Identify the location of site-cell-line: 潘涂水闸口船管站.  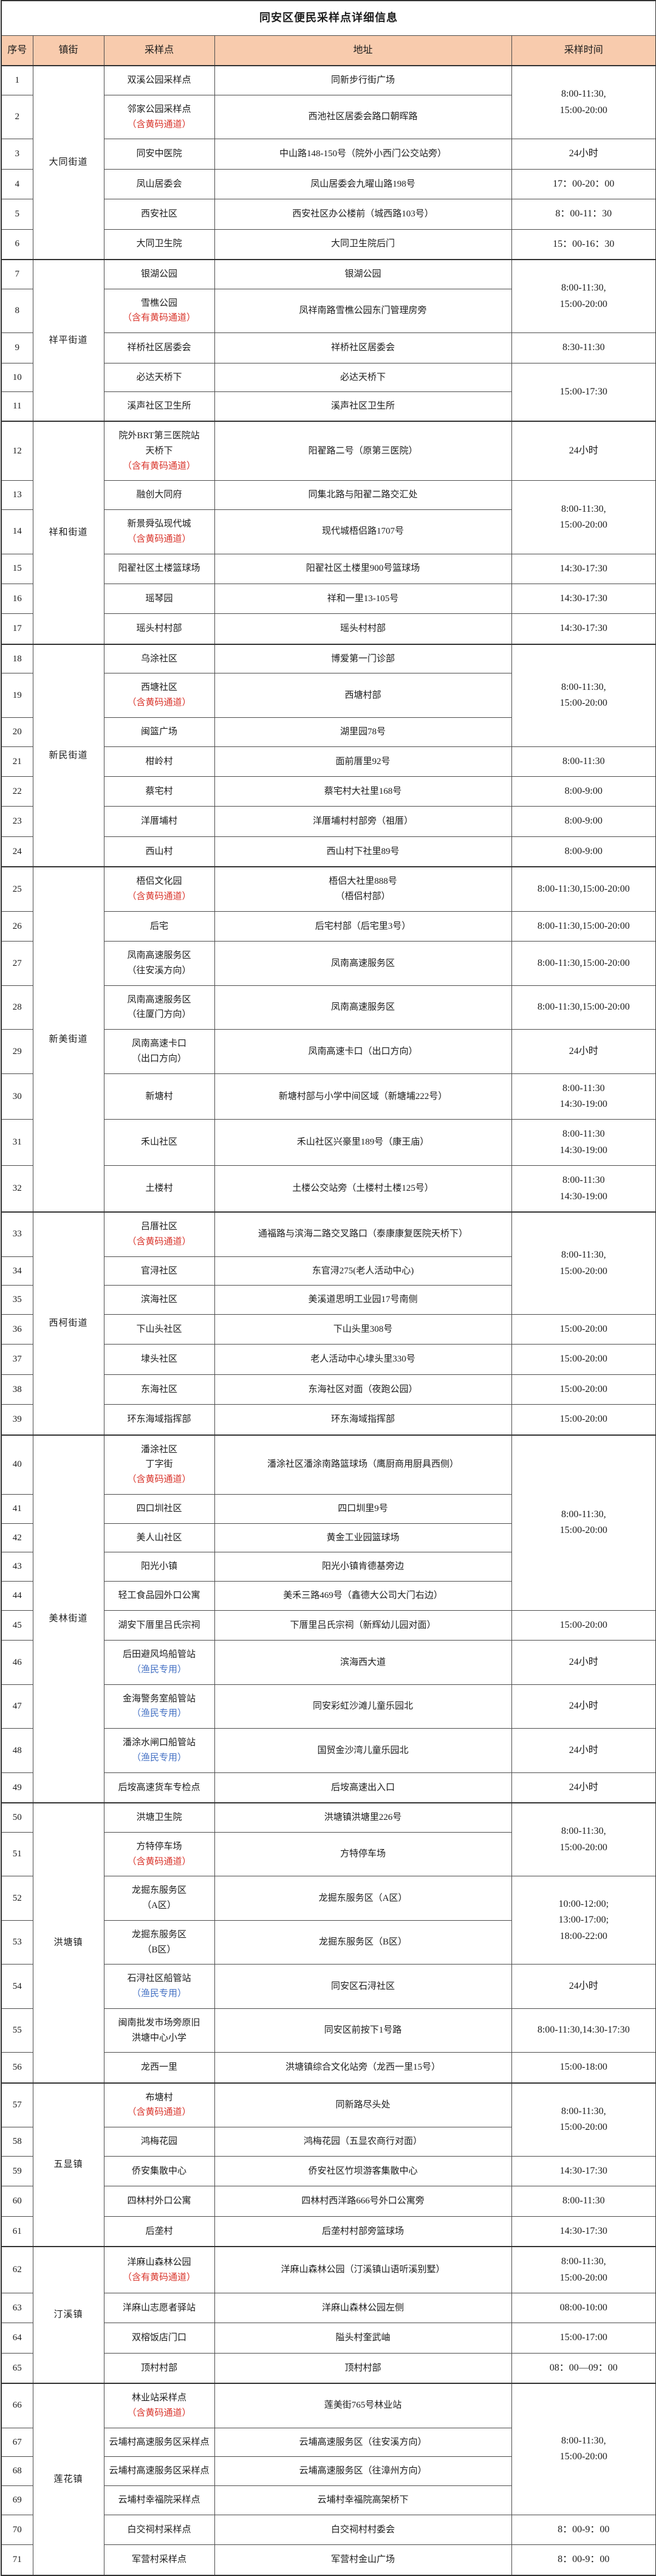
(159, 1743).